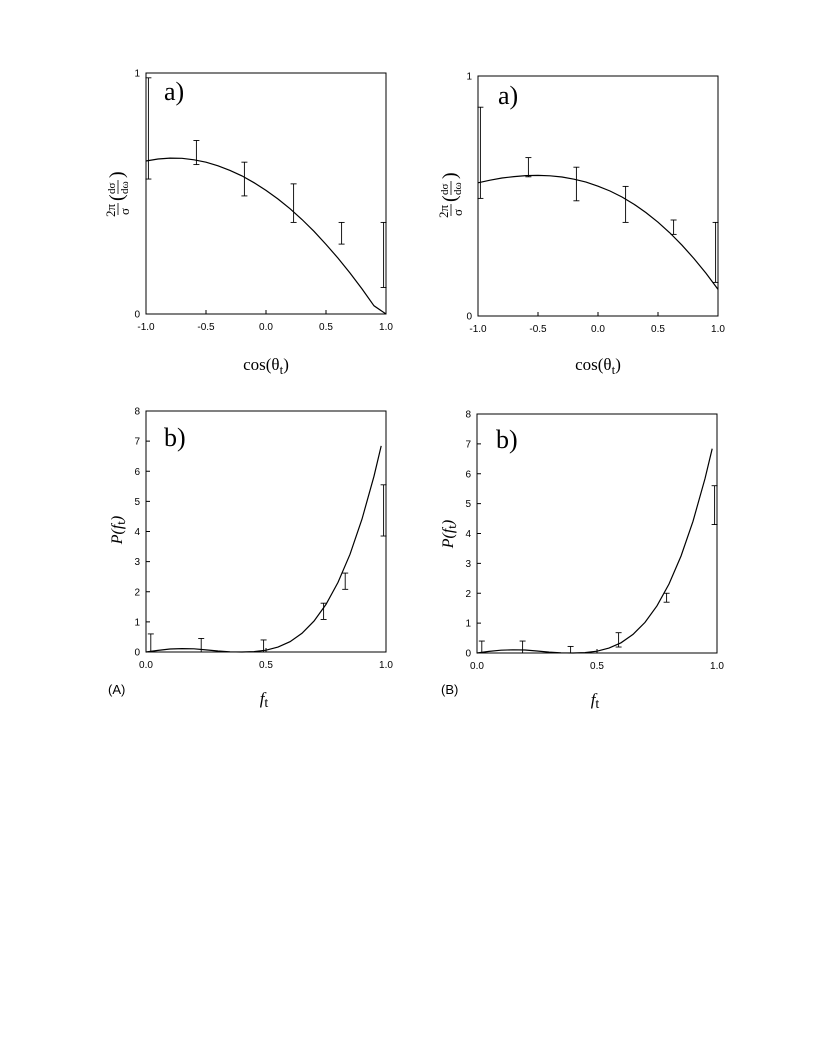  I want to click on chart-A-b: 0.0 0.5 1.0 0 1 2 3 4 5 6 7 8 b) ft P(ft) (A), so click(250, 559).